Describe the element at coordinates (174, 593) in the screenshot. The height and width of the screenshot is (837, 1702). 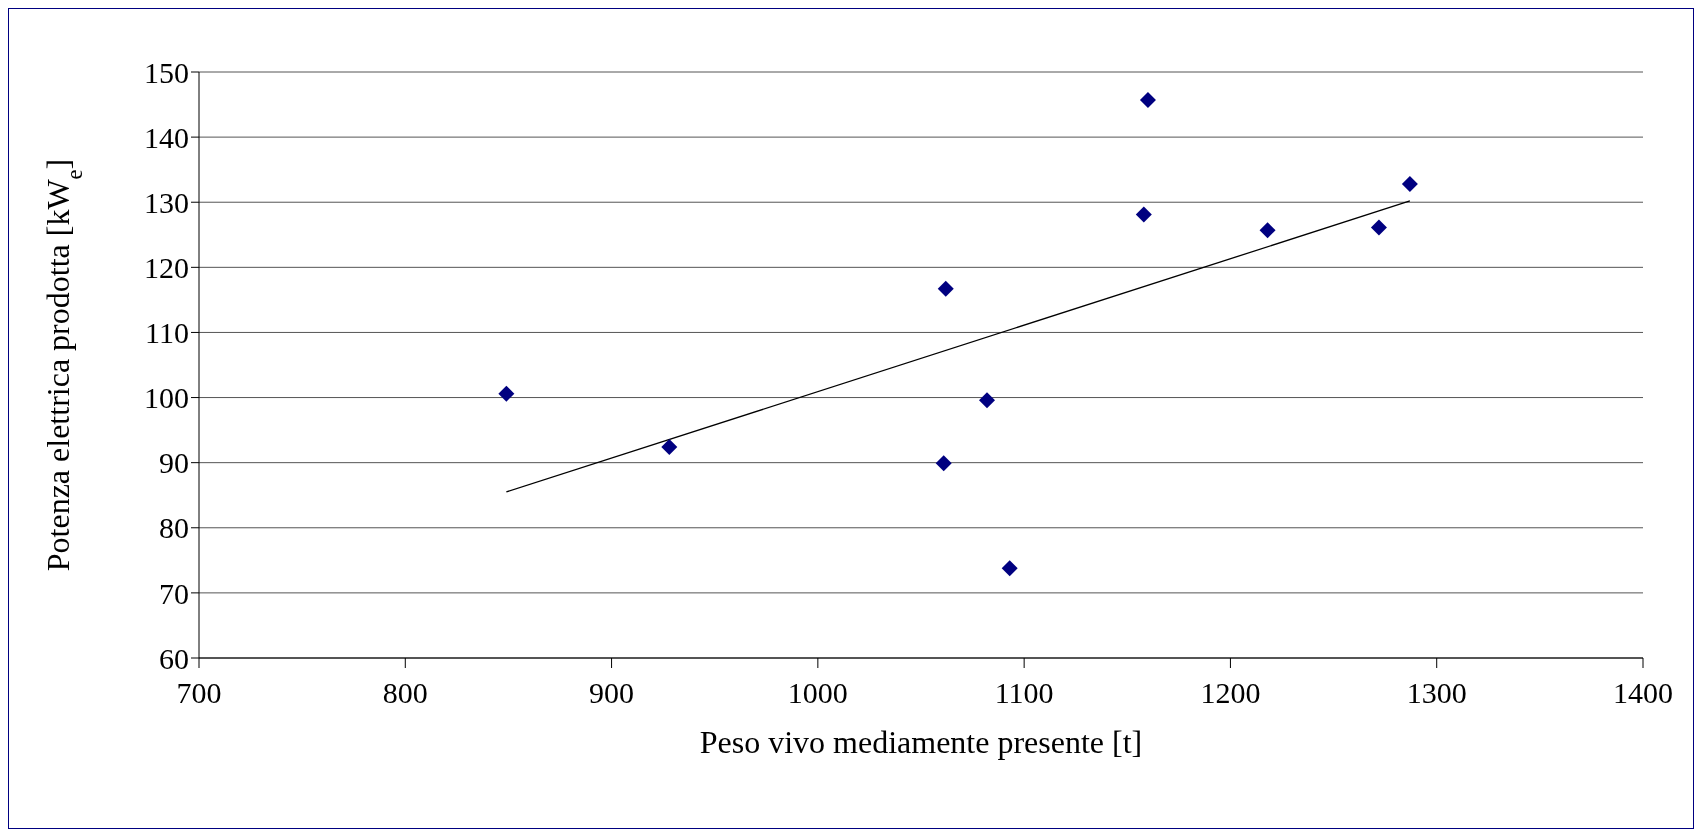
I see `y-tick-label: 70` at that location.